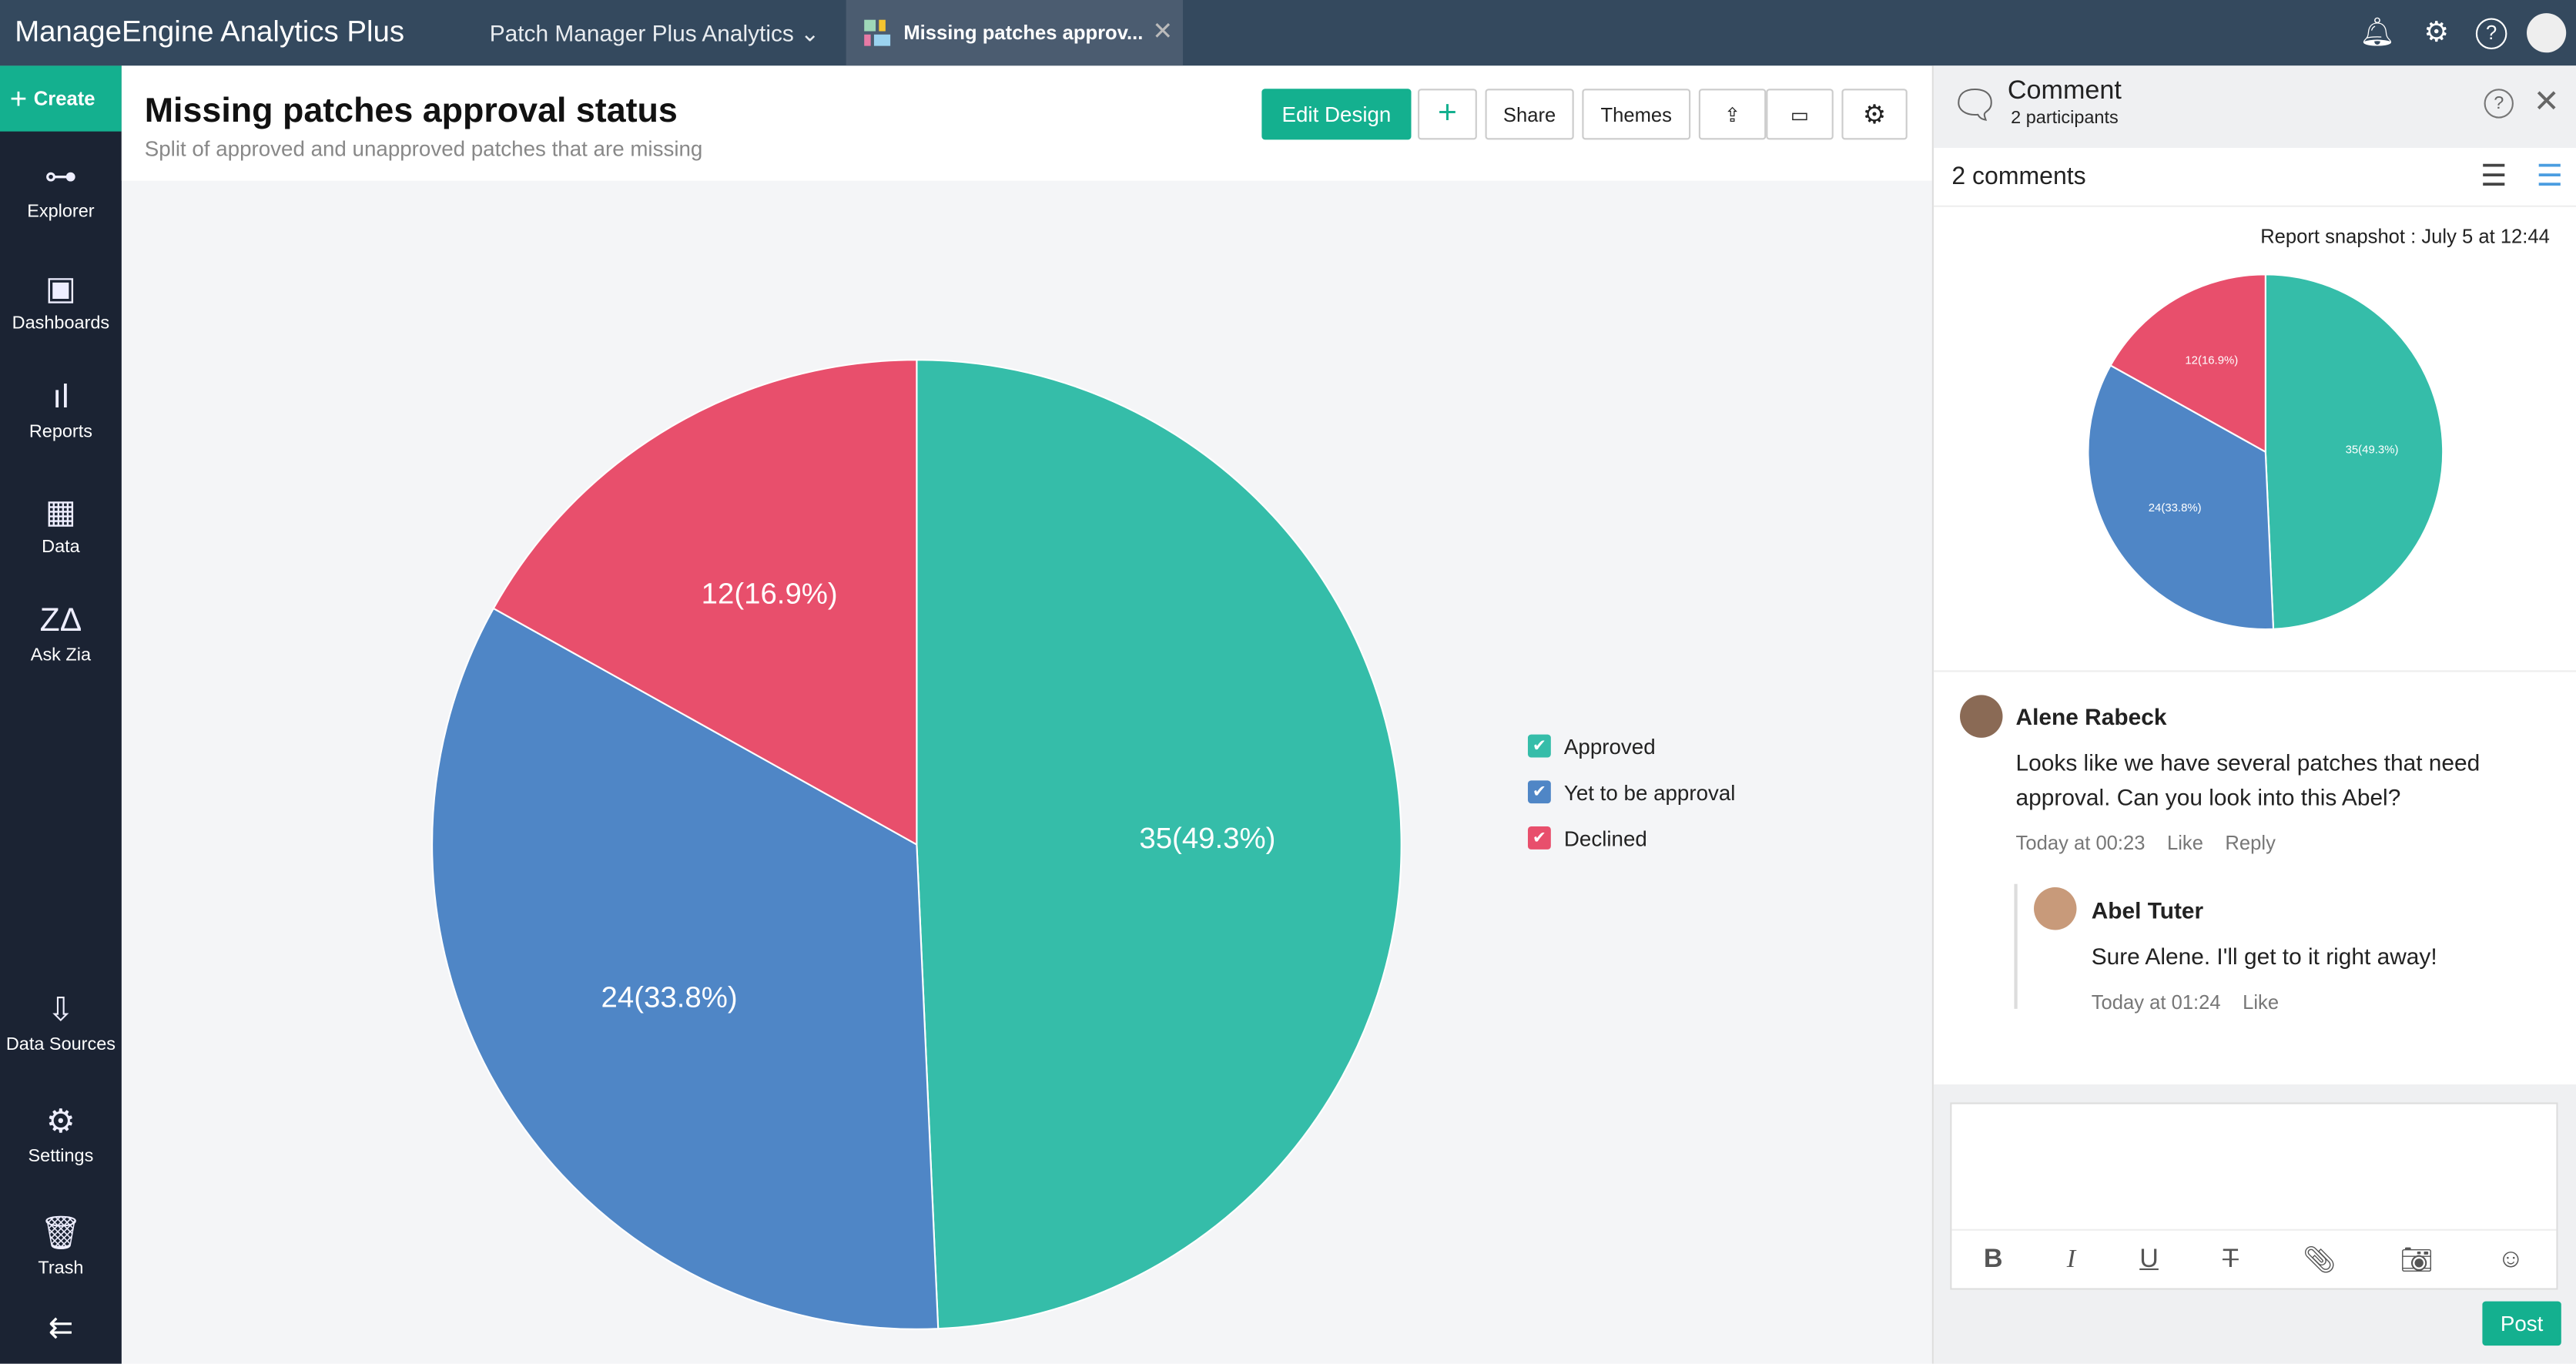 This screenshot has width=2576, height=1364. What do you see at coordinates (1800, 114) in the screenshot?
I see `comment-icon: ▭` at bounding box center [1800, 114].